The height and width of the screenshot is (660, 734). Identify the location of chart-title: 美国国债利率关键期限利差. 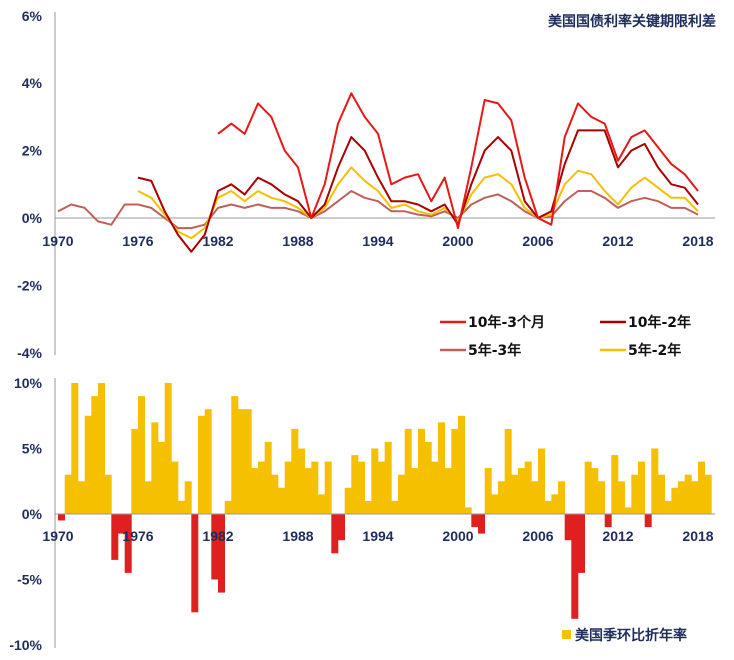
(632, 21).